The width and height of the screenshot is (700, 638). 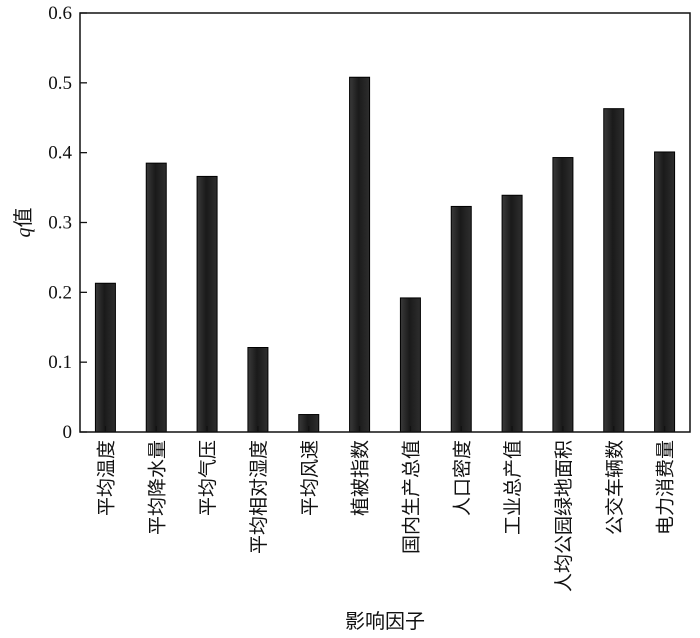 What do you see at coordinates (157, 487) in the screenshot?
I see `x-category-label: 平均降水量` at bounding box center [157, 487].